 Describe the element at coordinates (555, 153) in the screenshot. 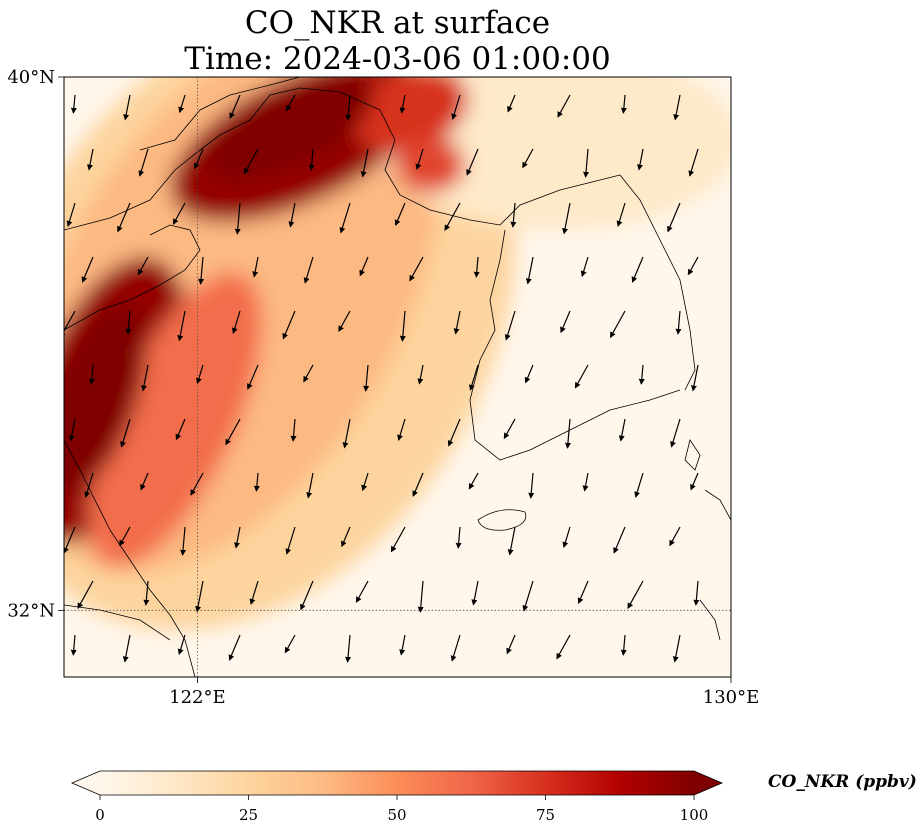

I see `field-band` at that location.